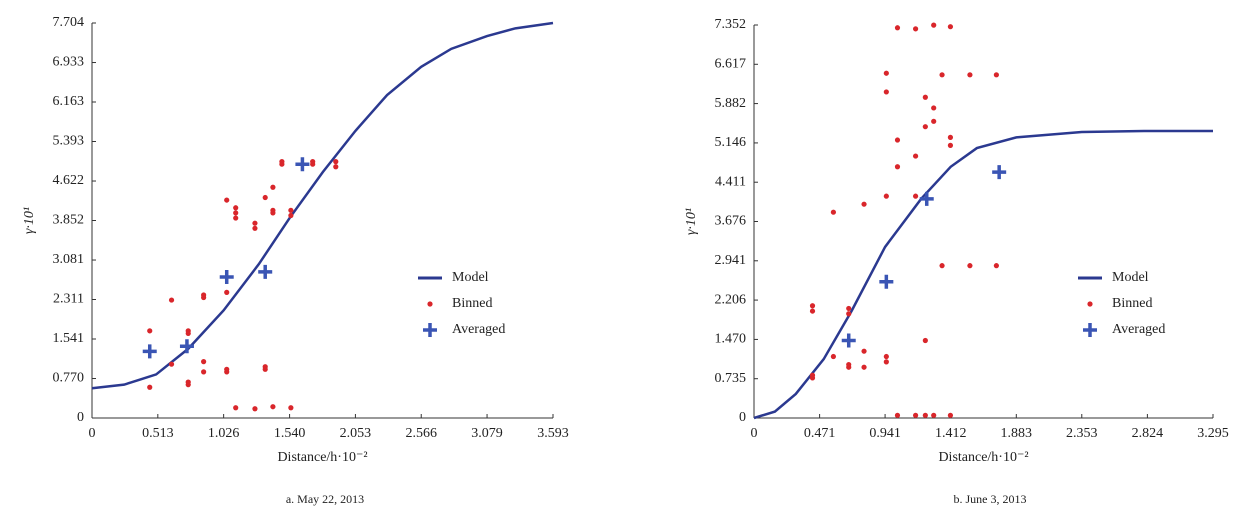 Image resolution: width=1236 pixels, height=513 pixels. I want to click on y-tick-label: 3.081, so click(69, 259).